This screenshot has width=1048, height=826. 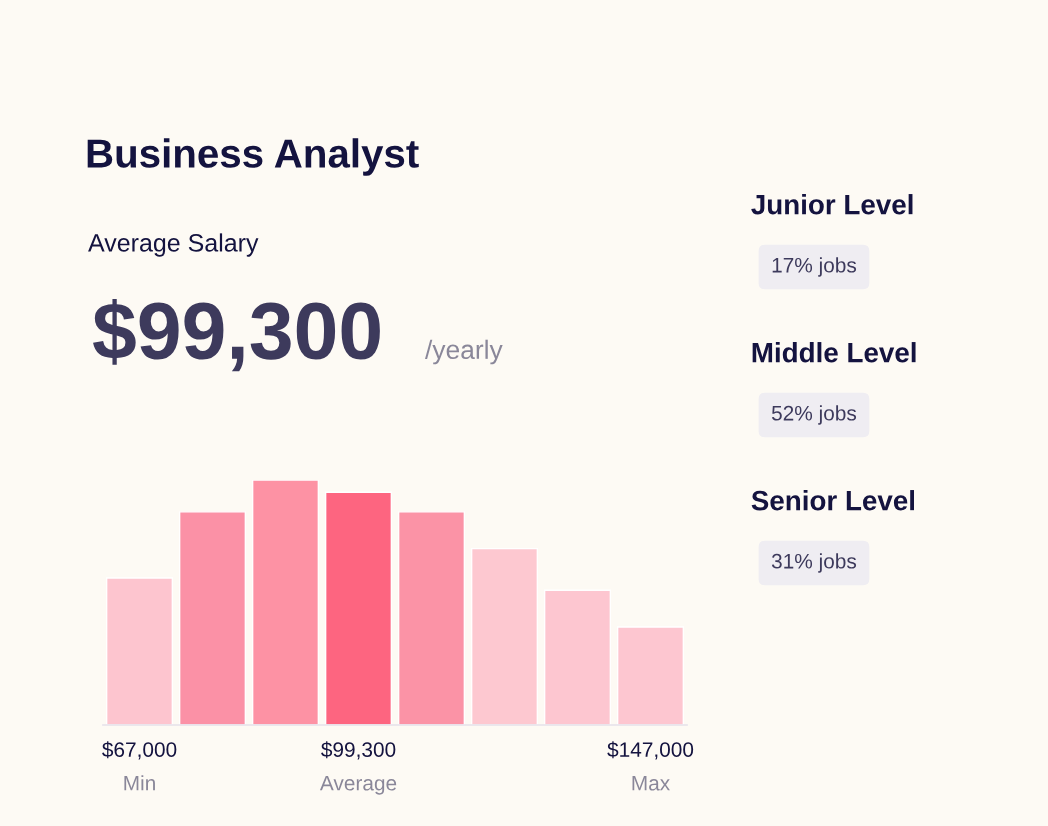 What do you see at coordinates (814, 563) in the screenshot?
I see `text: 31% jobs` at bounding box center [814, 563].